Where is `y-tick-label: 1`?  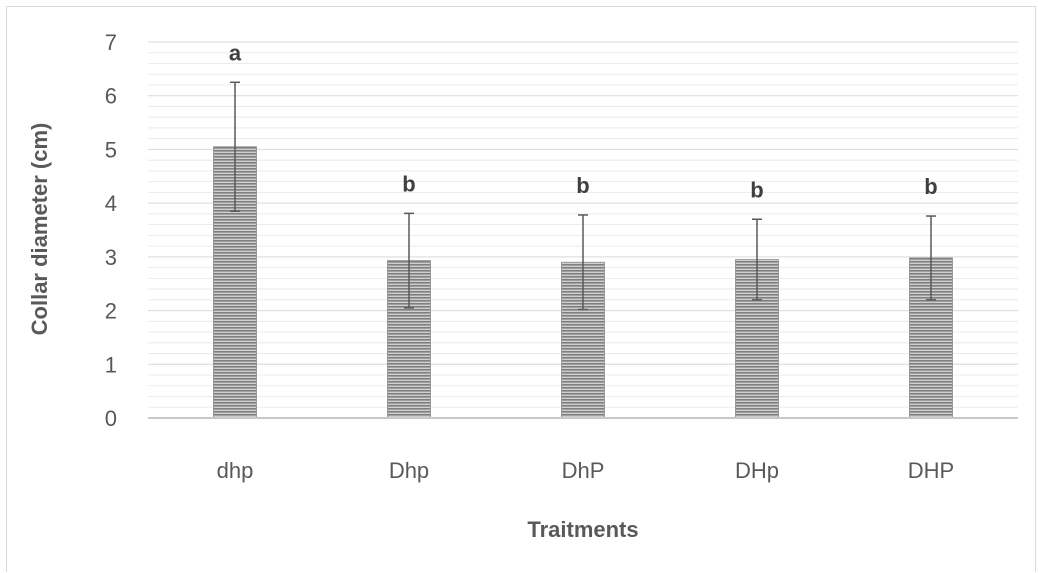
y-tick-label: 1 is located at coordinates (111, 364).